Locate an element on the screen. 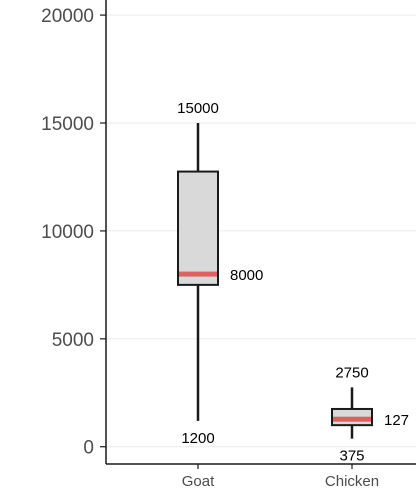 The width and height of the screenshot is (416, 500). label-median-chicken: 127 is located at coordinates (396, 420).